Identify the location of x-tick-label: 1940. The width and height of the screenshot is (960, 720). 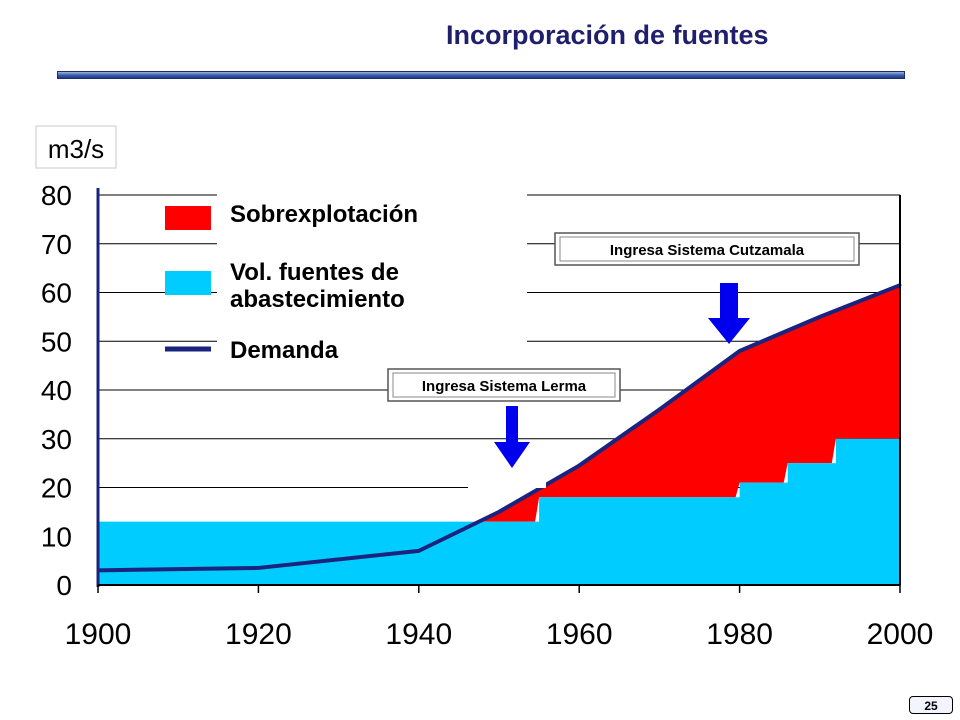
(418, 634).